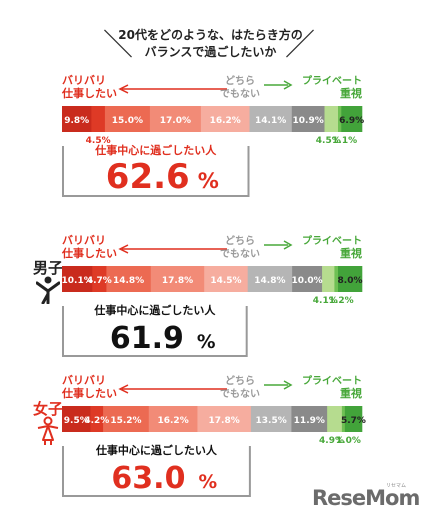  What do you see at coordinates (341, 301) in the screenshot?
I see `bar-label-9: 1.2%` at bounding box center [341, 301].